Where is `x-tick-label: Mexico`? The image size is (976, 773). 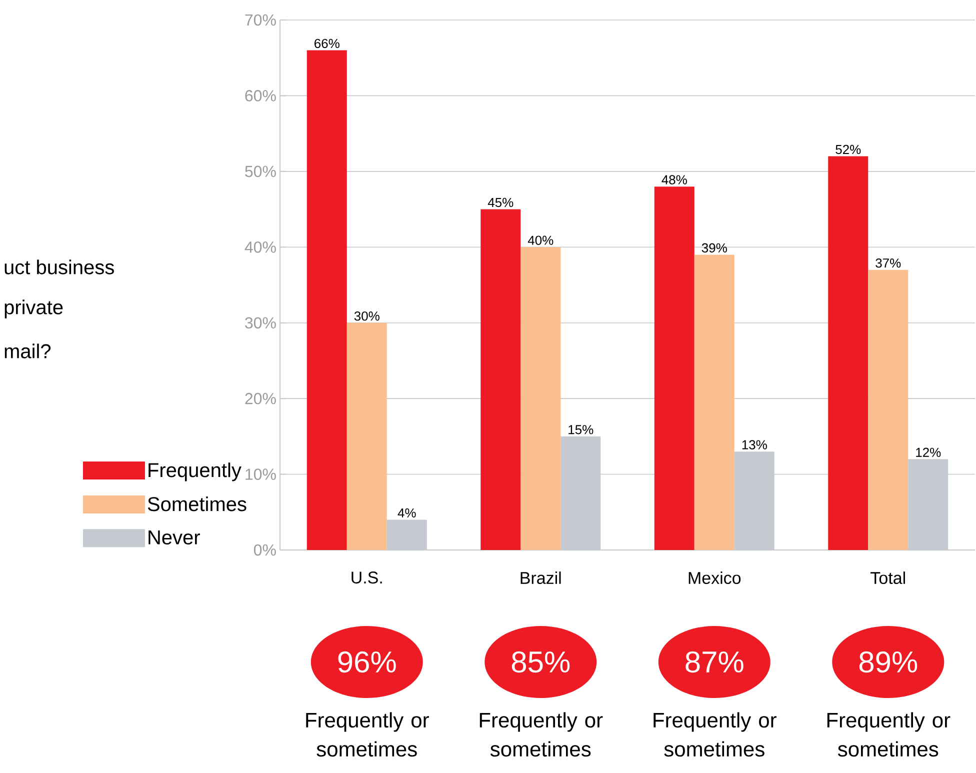 x-tick-label: Mexico is located at coordinates (714, 578).